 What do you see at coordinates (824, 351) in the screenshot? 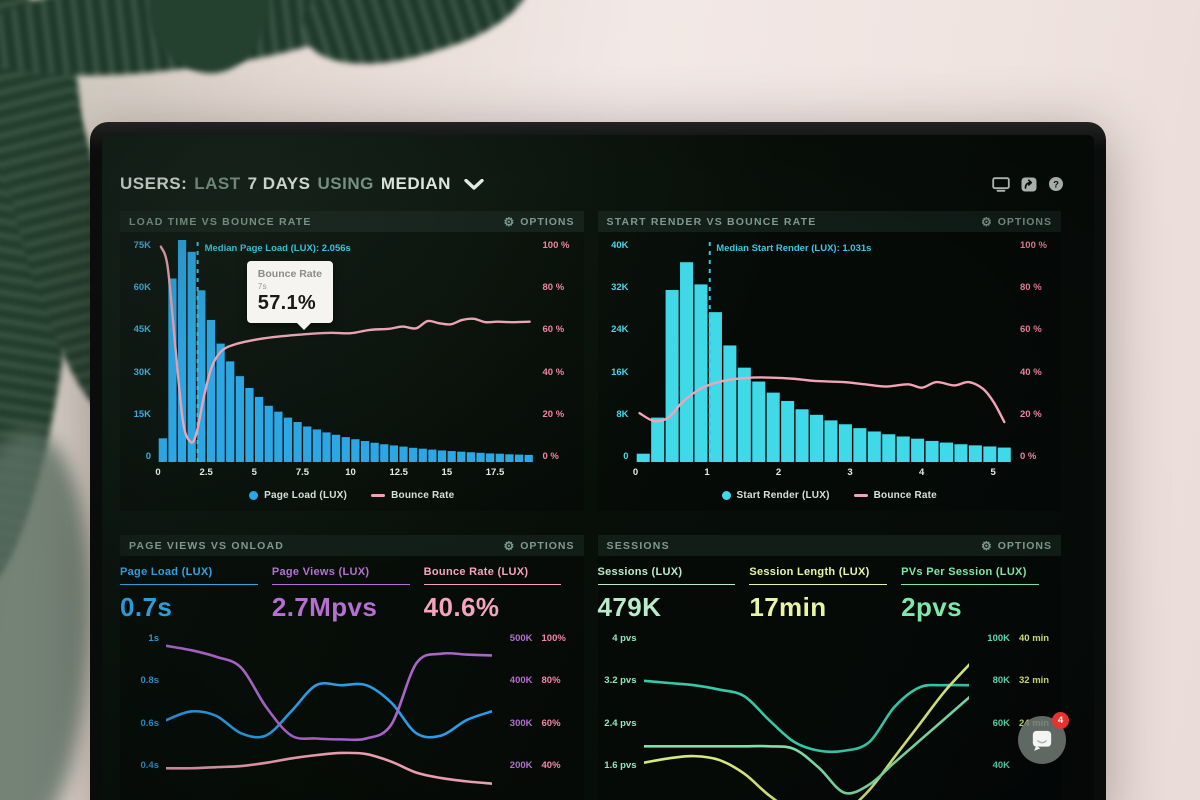
I see `start-render-chart` at bounding box center [824, 351].